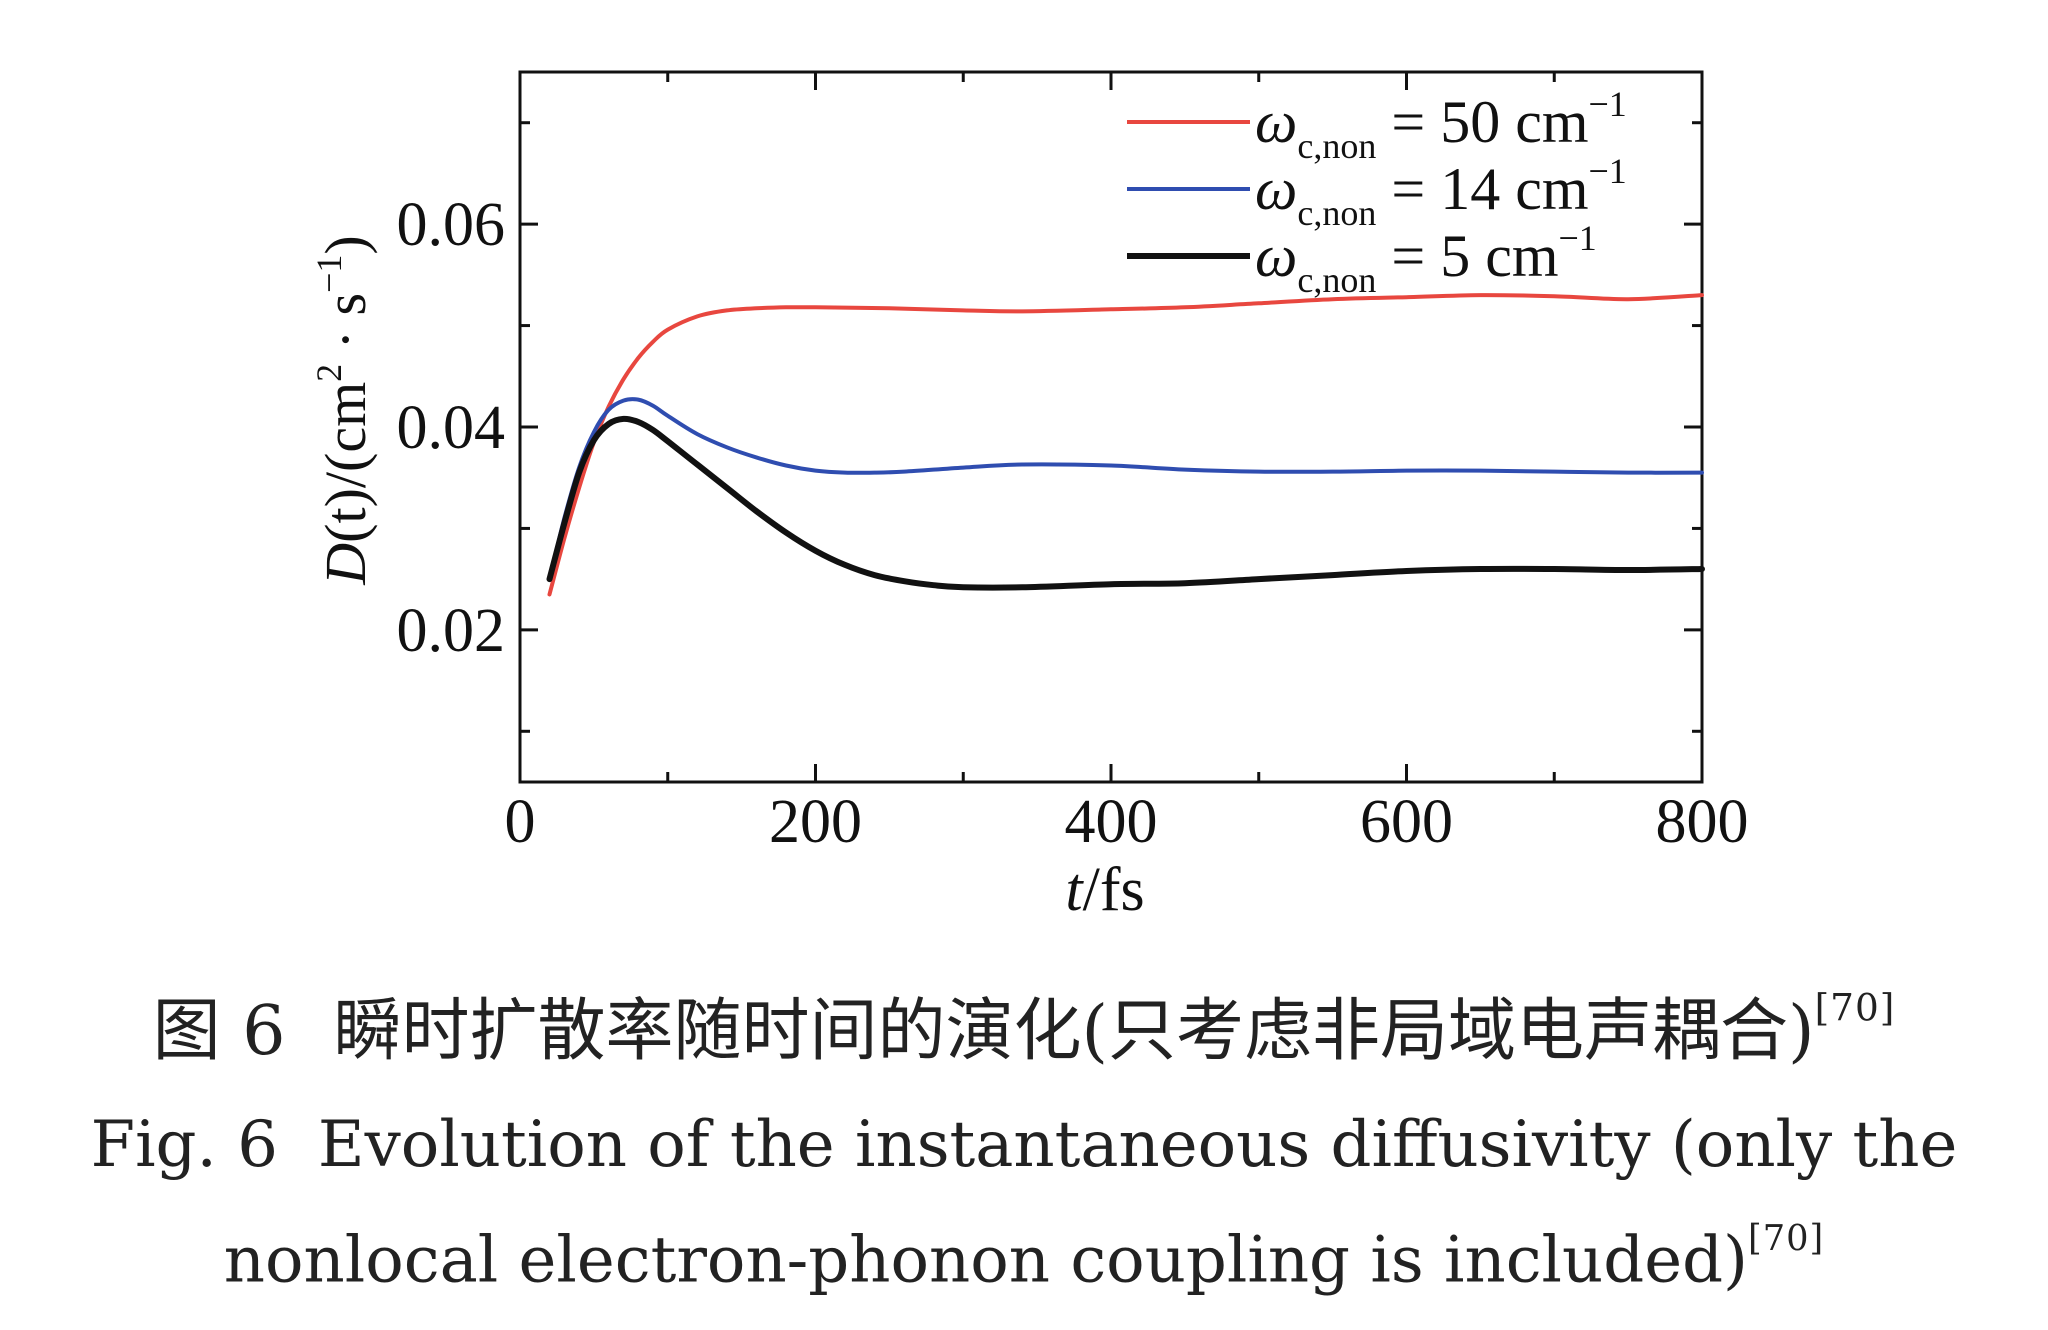  Describe the element at coordinates (520, 822) in the screenshot. I see `x-tick-label: 0` at that location.